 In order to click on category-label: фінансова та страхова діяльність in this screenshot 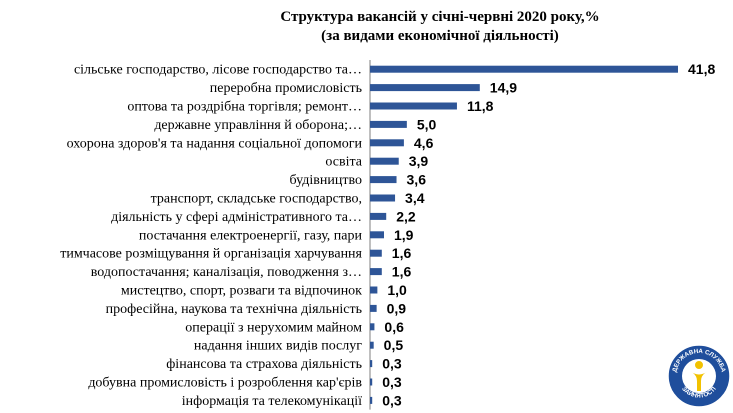, I will do `click(264, 364)`.